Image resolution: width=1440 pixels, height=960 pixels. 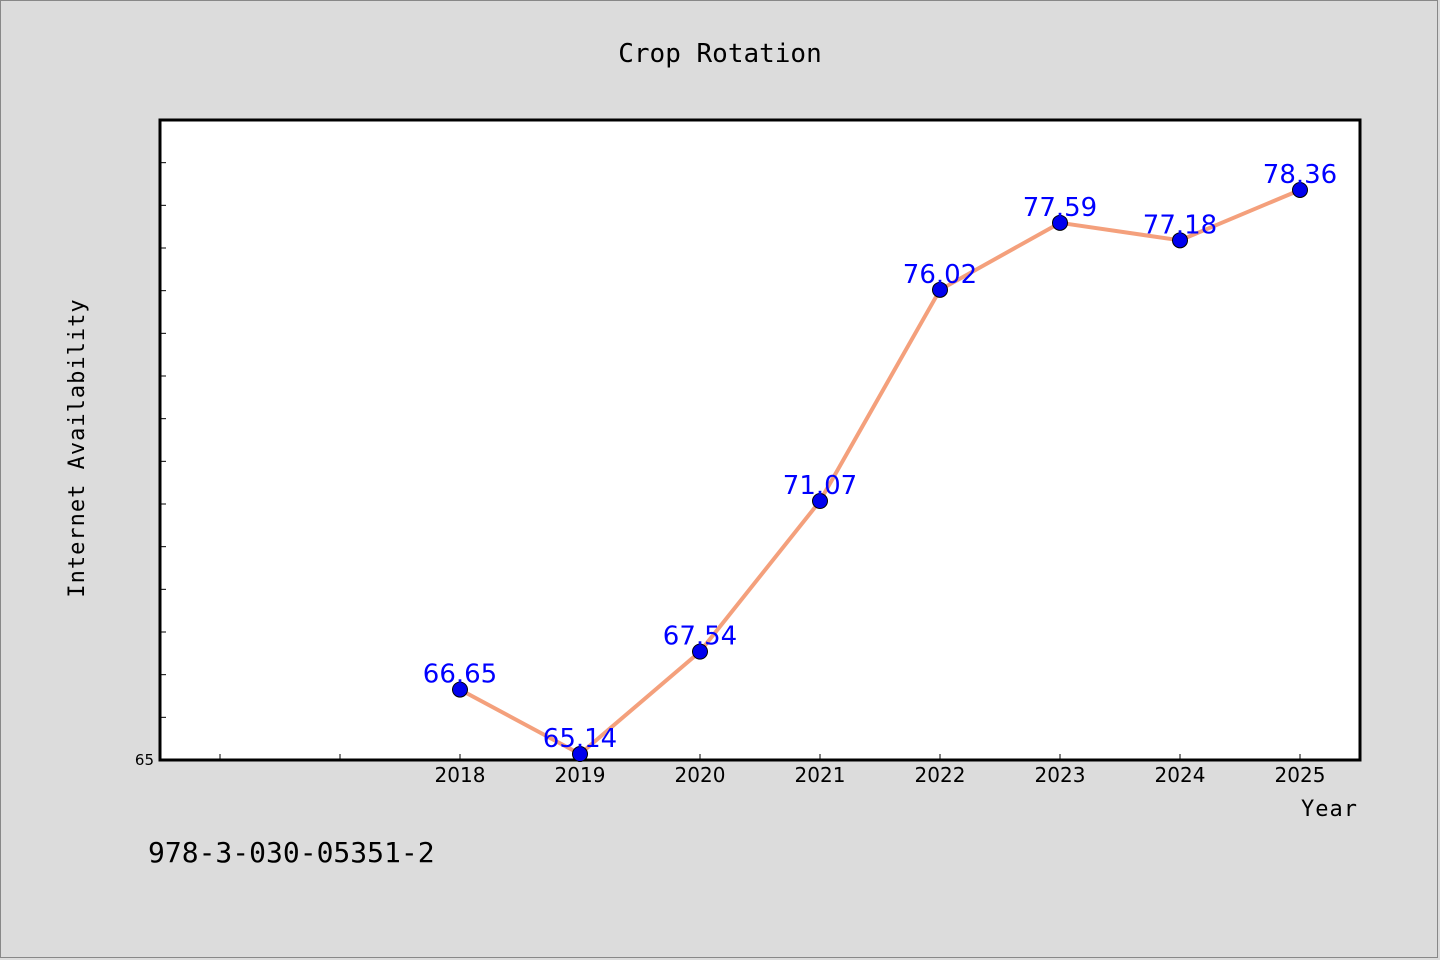 I want to click on data-label: 71.07, so click(x=820, y=486).